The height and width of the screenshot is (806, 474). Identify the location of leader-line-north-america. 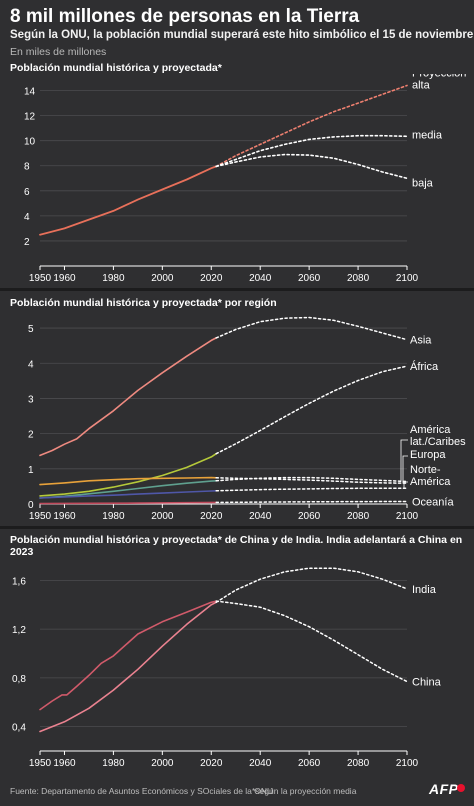
(405, 485).